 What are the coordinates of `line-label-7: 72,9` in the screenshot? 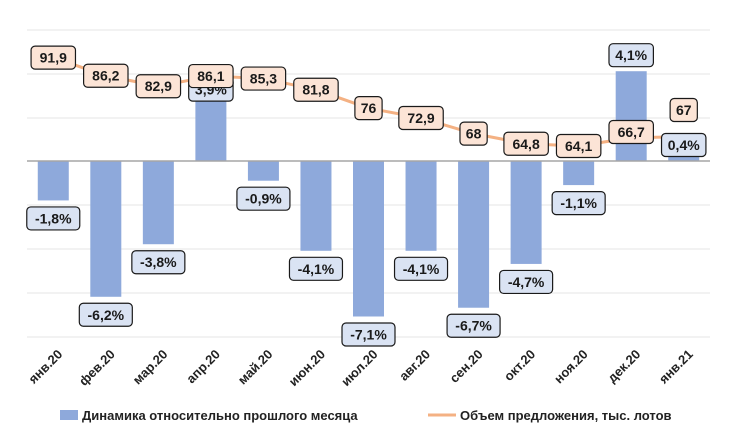 It's located at (421, 118).